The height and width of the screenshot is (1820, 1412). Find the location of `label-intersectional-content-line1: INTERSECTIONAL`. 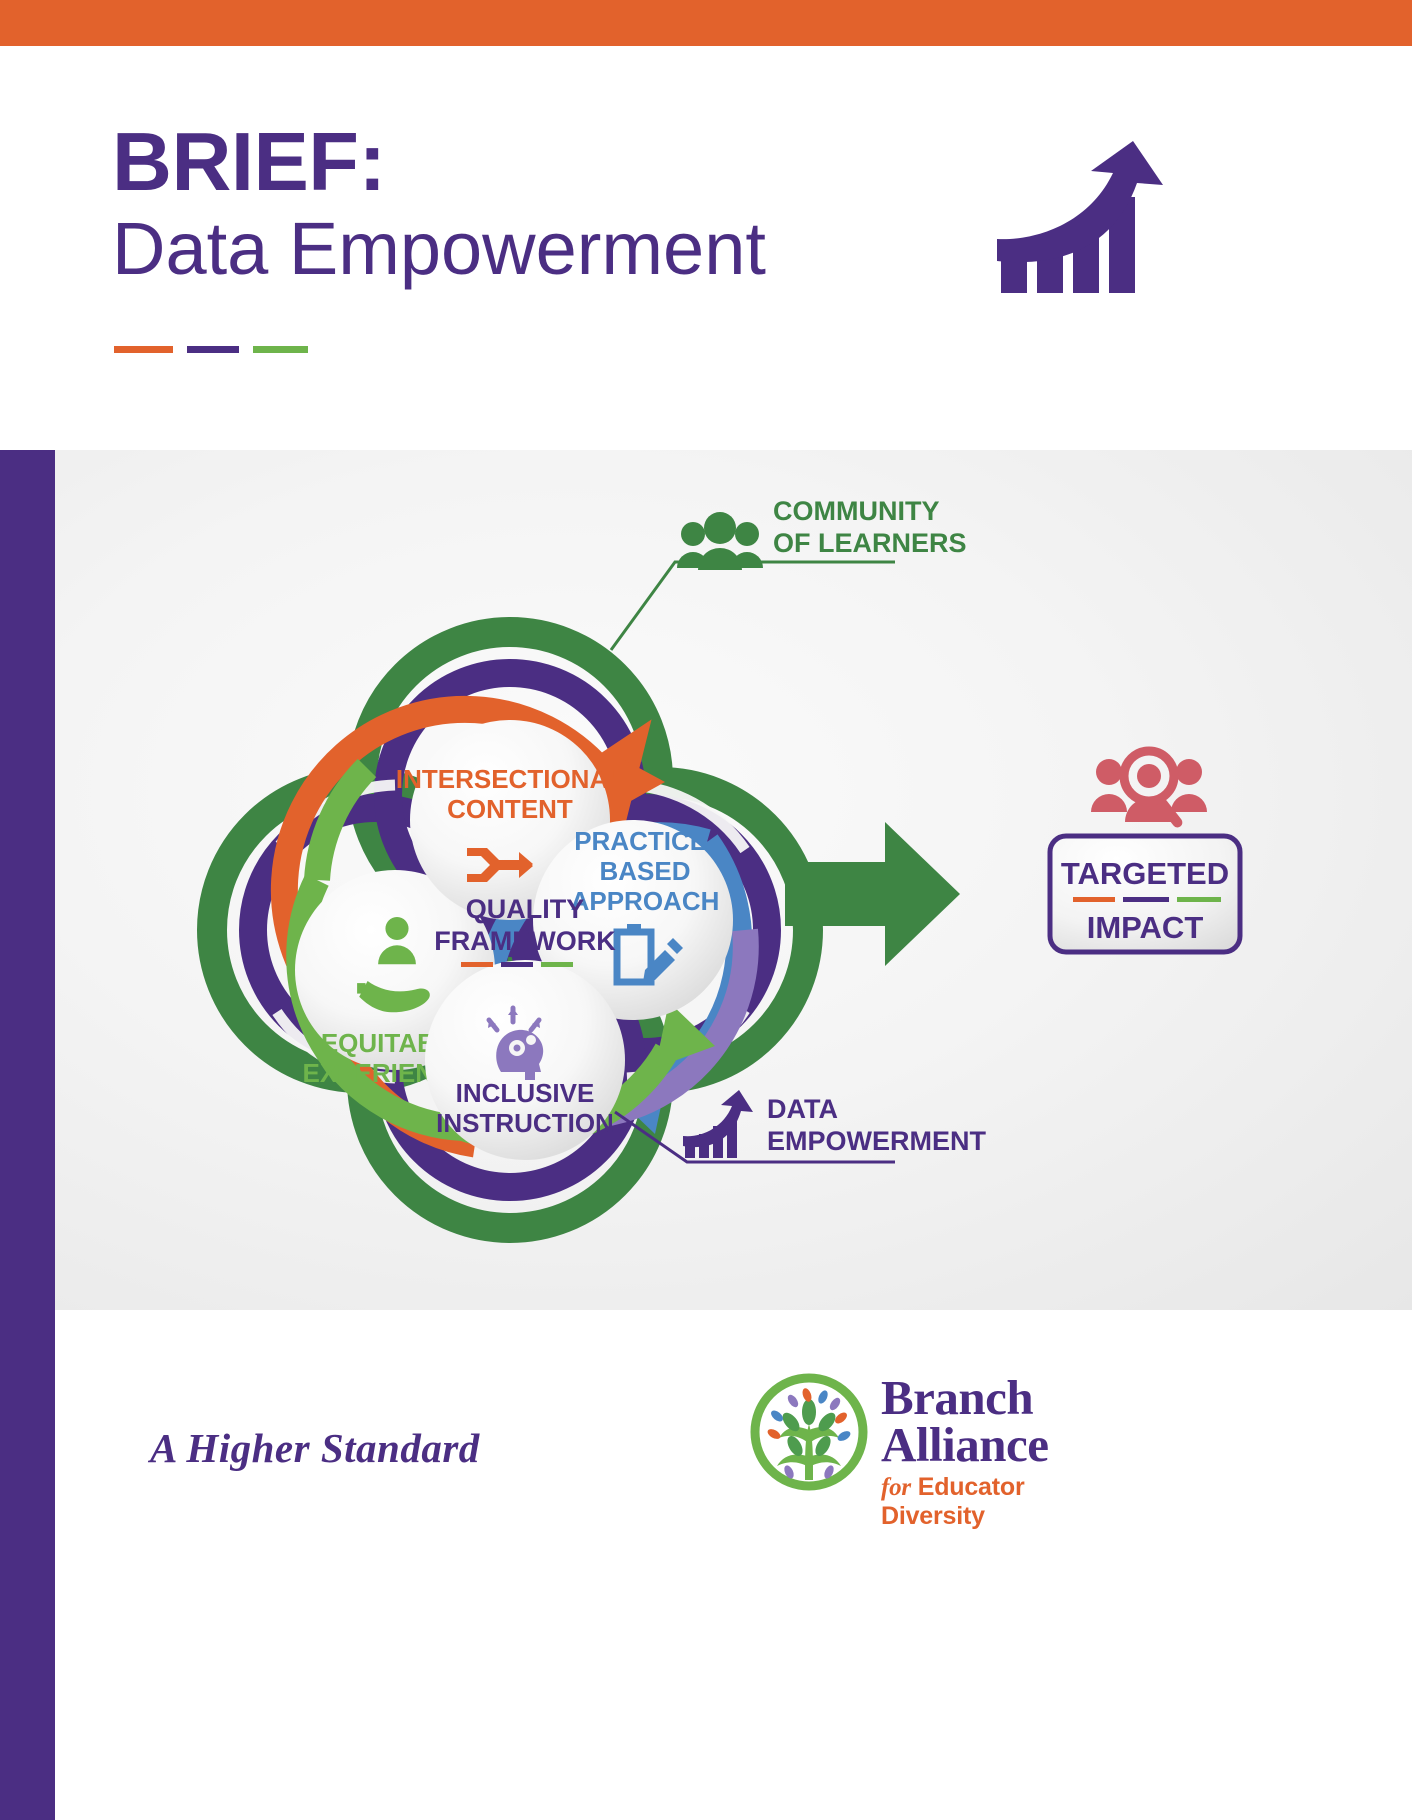

label-intersectional-content-line1: INTERSECTIONAL is located at coordinates (510, 779).